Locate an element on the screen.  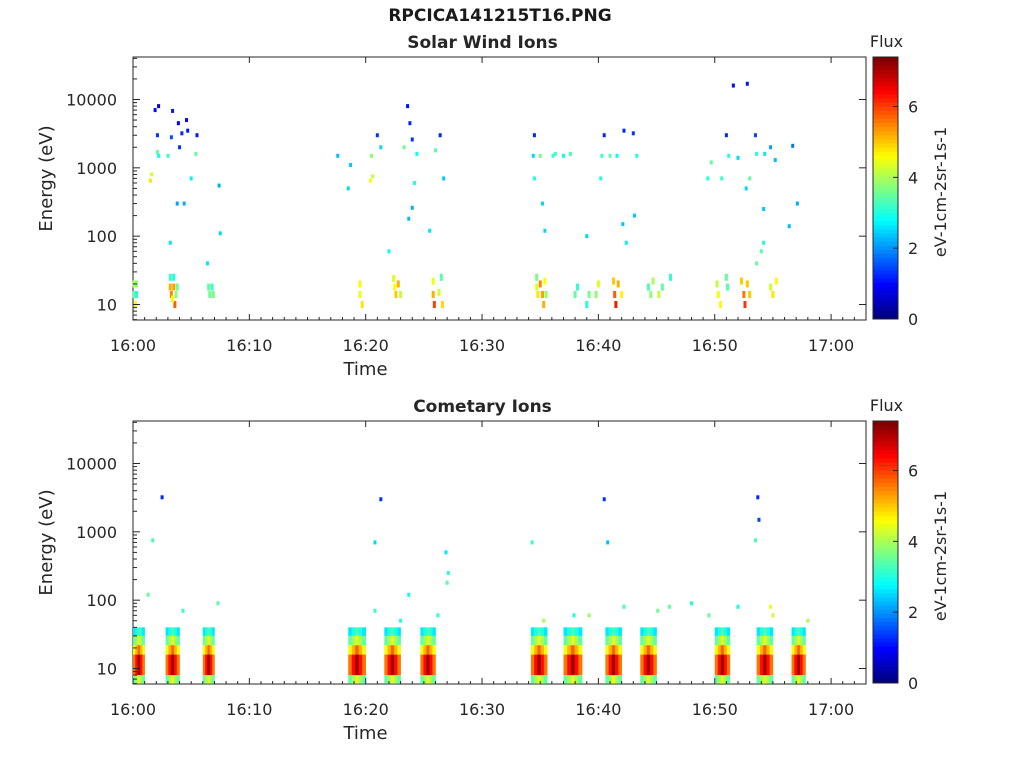
x-tick-label: 16:00 is located at coordinates (133, 709).